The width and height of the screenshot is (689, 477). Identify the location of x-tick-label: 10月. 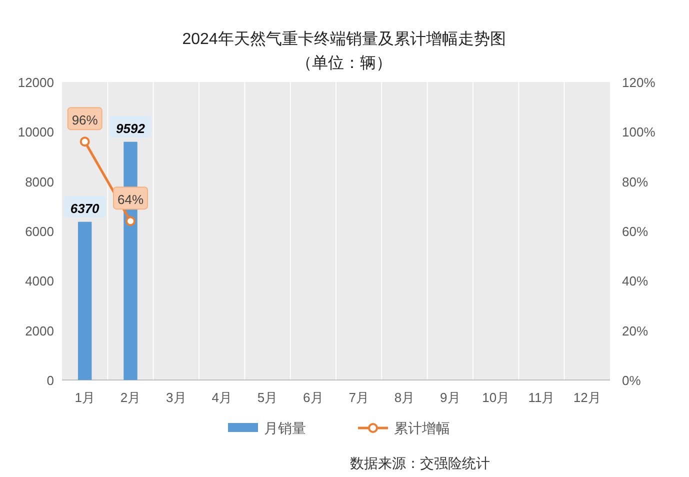
(496, 397).